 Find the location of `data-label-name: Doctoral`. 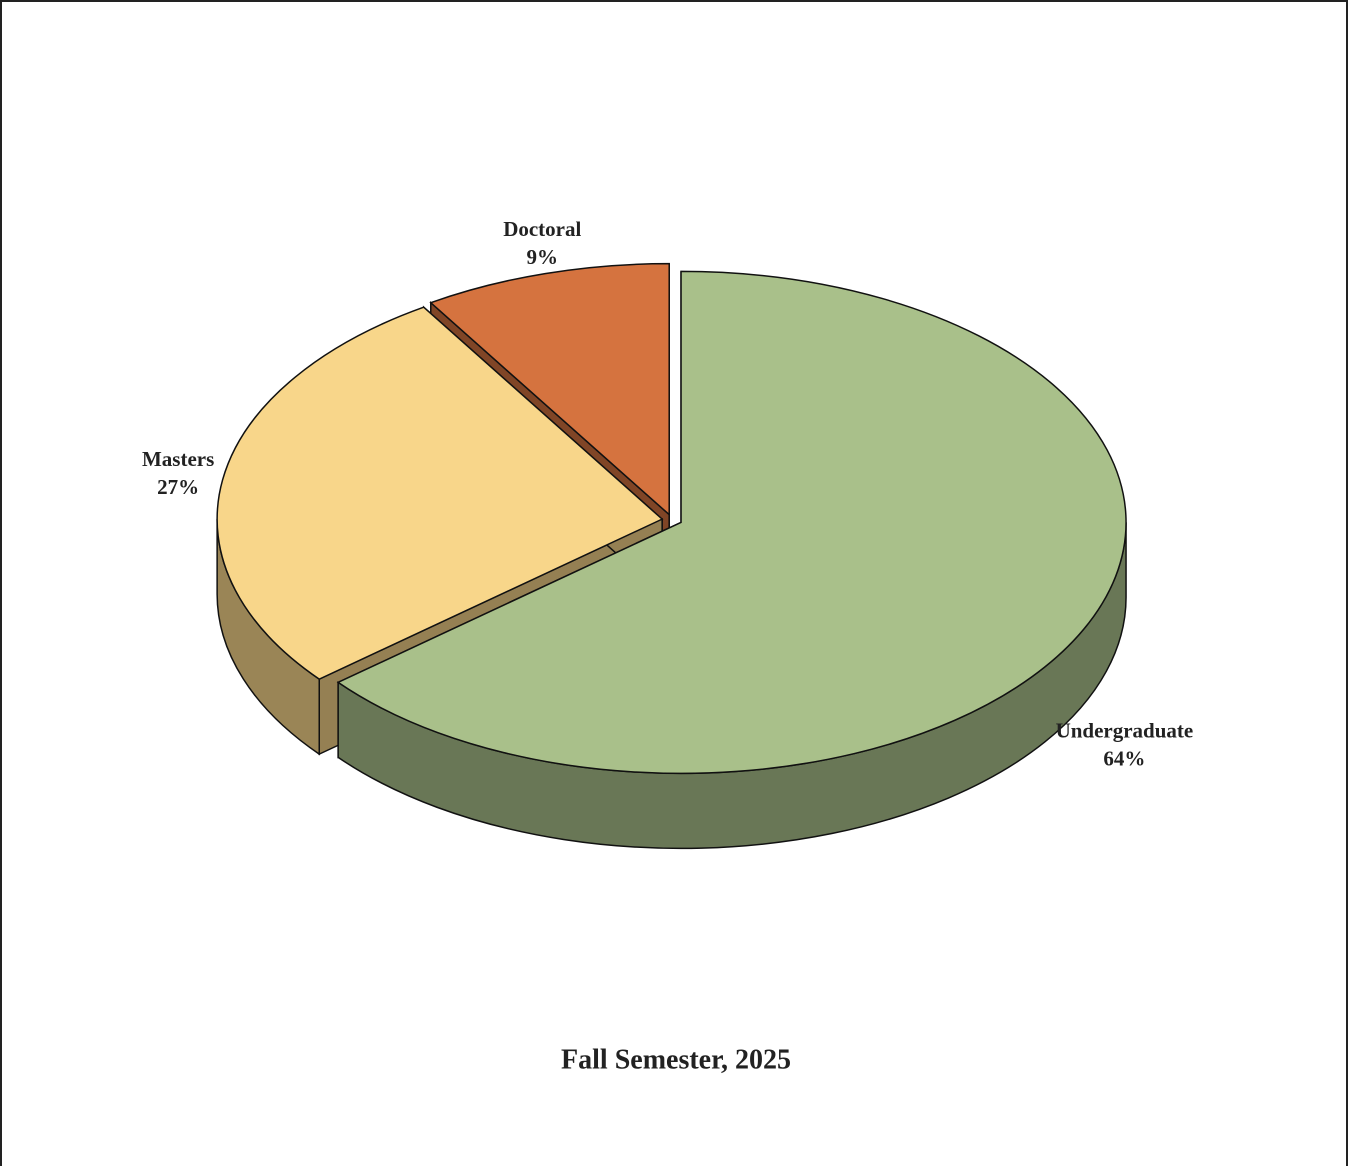

data-label-name: Doctoral is located at coordinates (542, 229).